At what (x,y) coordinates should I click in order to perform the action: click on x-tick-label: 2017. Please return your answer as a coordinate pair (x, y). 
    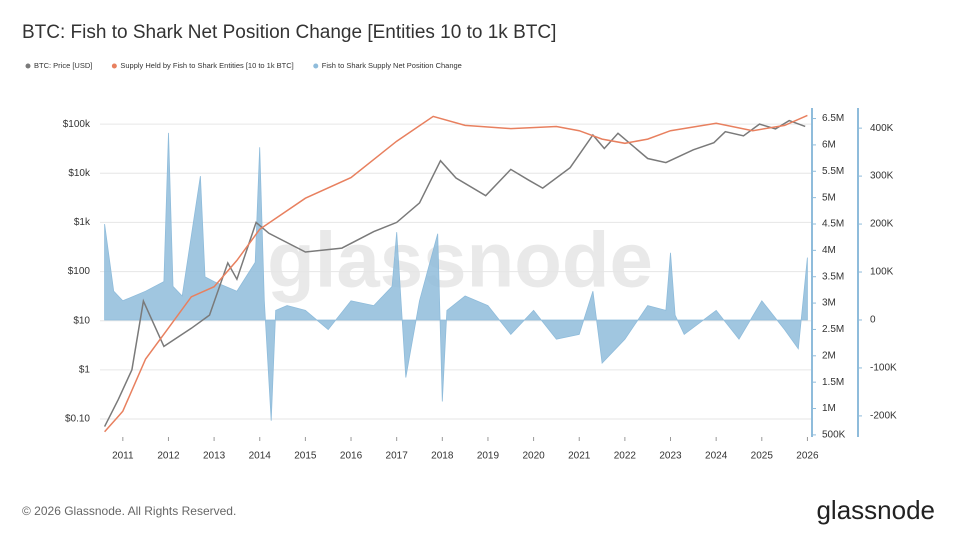
    Looking at the image, I should click on (397, 456).